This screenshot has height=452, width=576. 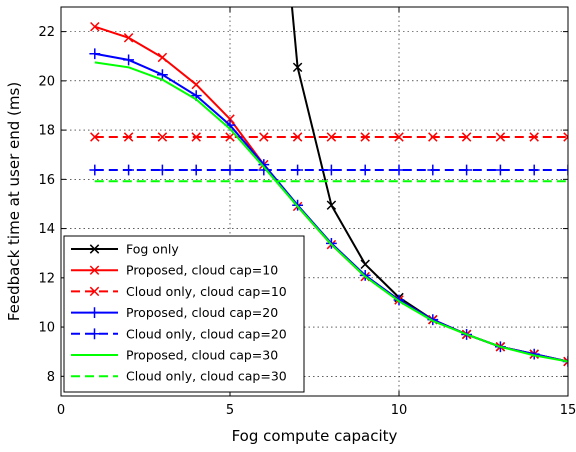 What do you see at coordinates (46, 278) in the screenshot?
I see `y-tick-label: 12` at bounding box center [46, 278].